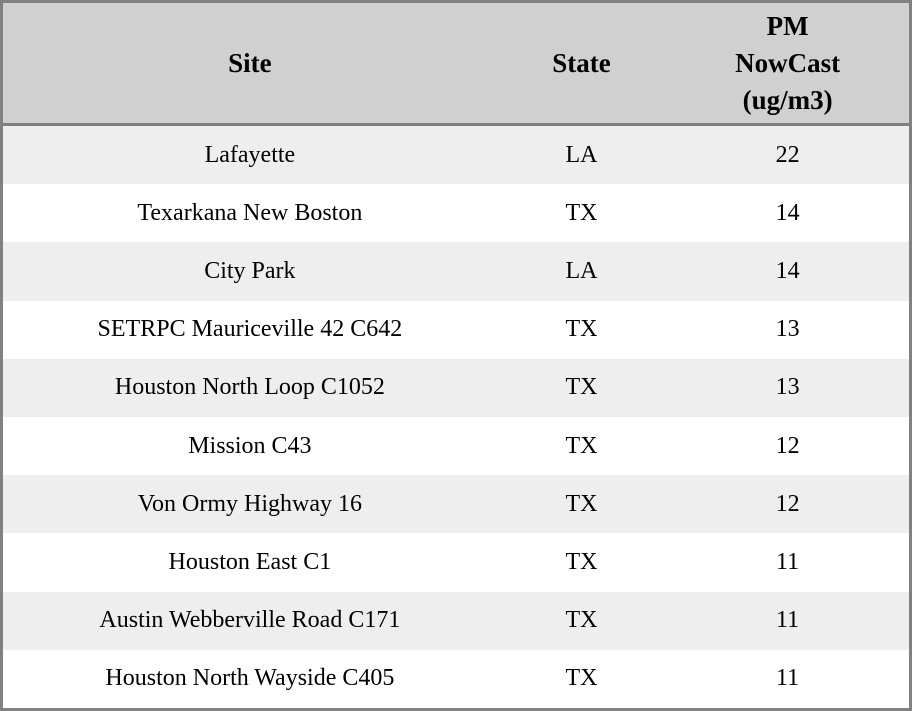 The width and height of the screenshot is (912, 711). Describe the element at coordinates (456, 271) in the screenshot. I see `table-row: City Park LA 14` at that location.